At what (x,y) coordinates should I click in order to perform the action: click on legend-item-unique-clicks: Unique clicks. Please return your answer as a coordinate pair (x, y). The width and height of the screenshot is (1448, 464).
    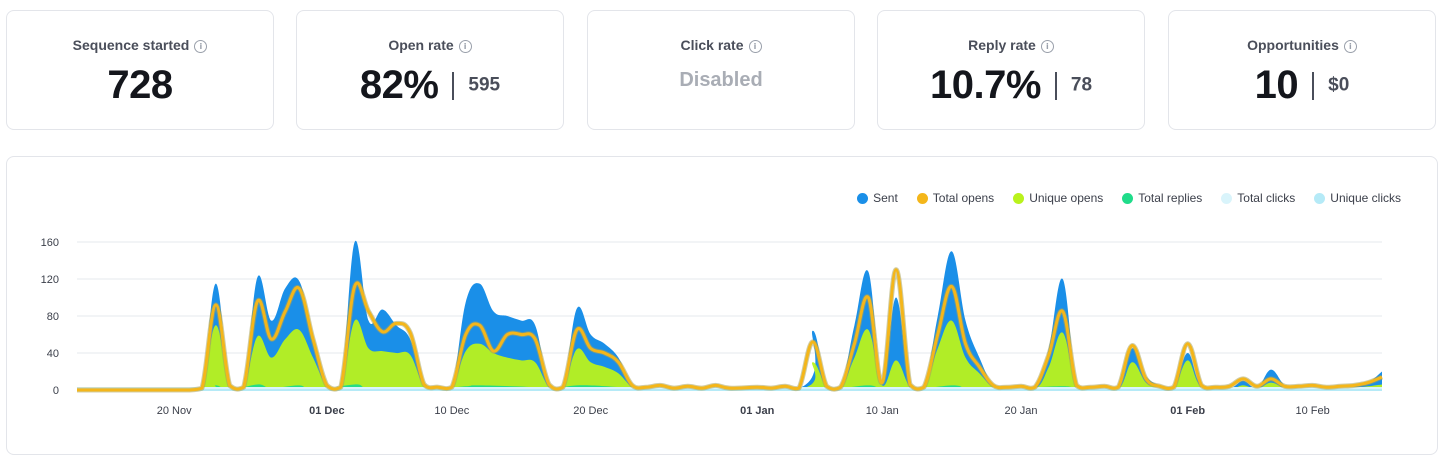
    Looking at the image, I should click on (1357, 198).